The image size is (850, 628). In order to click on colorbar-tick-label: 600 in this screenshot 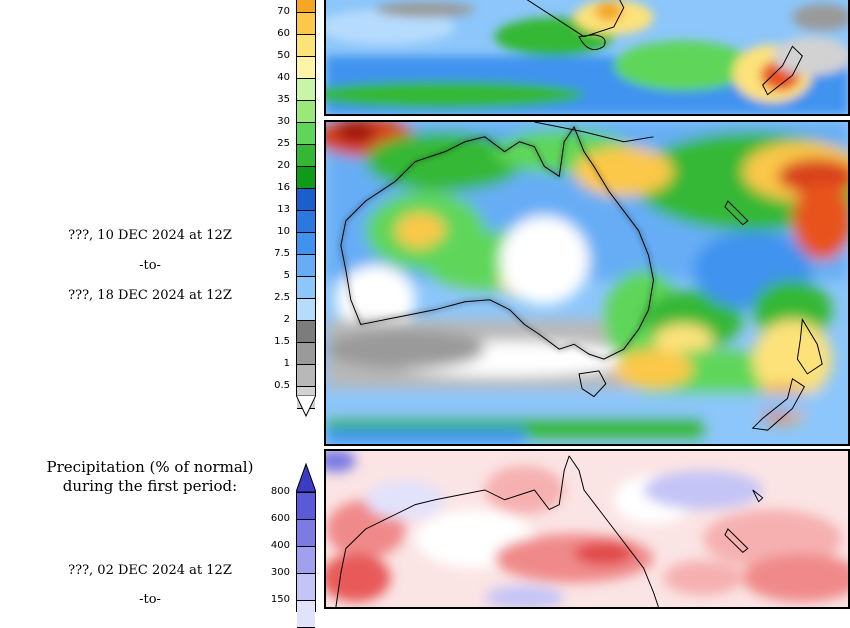, I will do `click(280, 518)`.